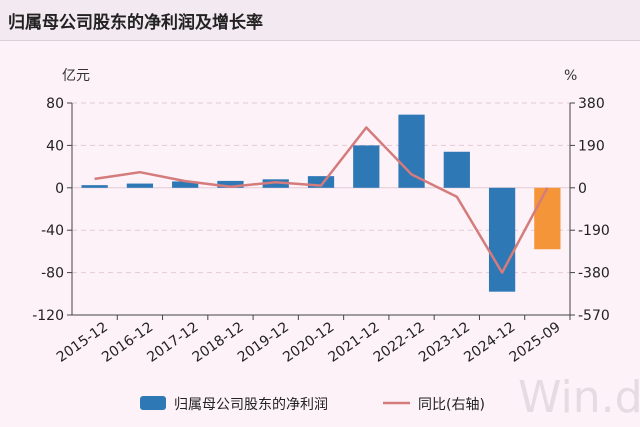 The height and width of the screenshot is (427, 640). What do you see at coordinates (52, 274) in the screenshot?
I see `left-tick-label: -80` at bounding box center [52, 274].